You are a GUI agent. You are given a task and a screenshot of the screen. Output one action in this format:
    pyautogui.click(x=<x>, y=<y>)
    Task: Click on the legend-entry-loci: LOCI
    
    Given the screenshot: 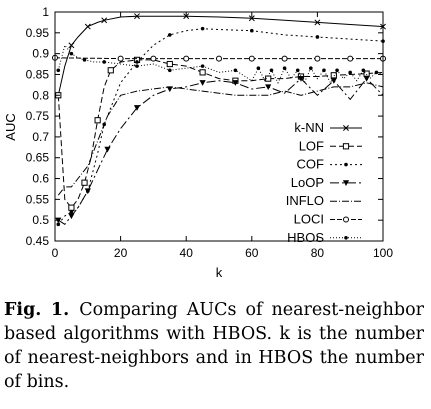 What is the action you would take?
    pyautogui.click(x=328, y=219)
    